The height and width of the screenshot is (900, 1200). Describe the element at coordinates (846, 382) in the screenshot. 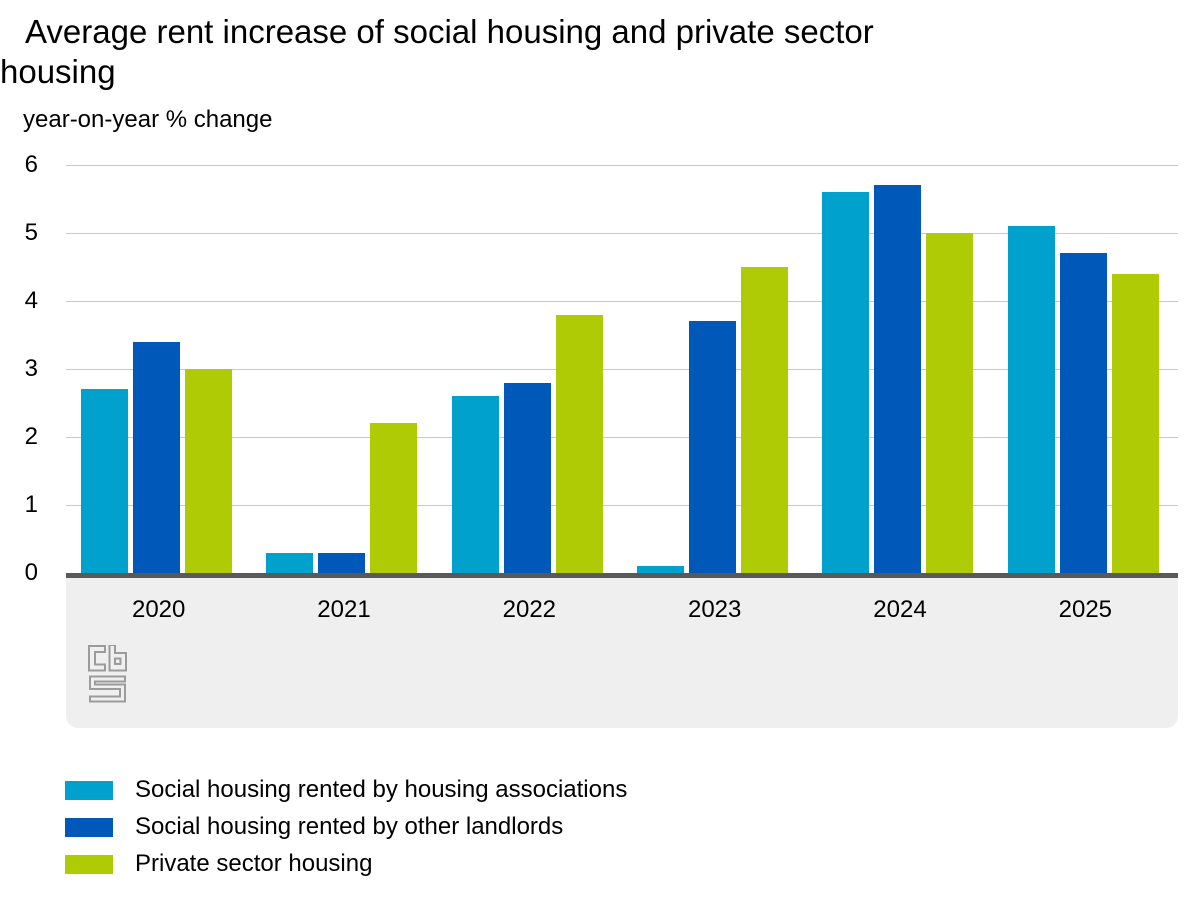

I see `bar-social-housing-rented-by-housing-associations-2024` at that location.